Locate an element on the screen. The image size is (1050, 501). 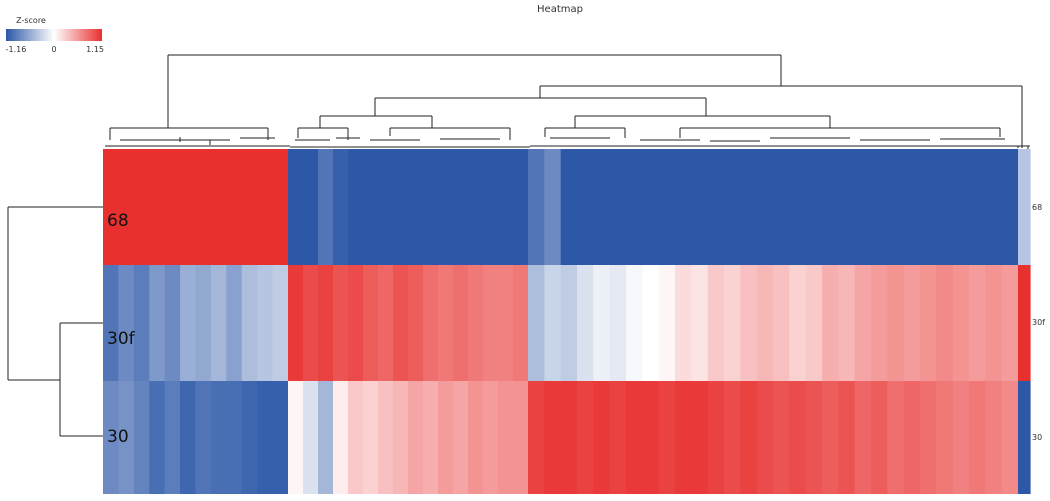
legend-gradient-bar is located at coordinates (54, 35).